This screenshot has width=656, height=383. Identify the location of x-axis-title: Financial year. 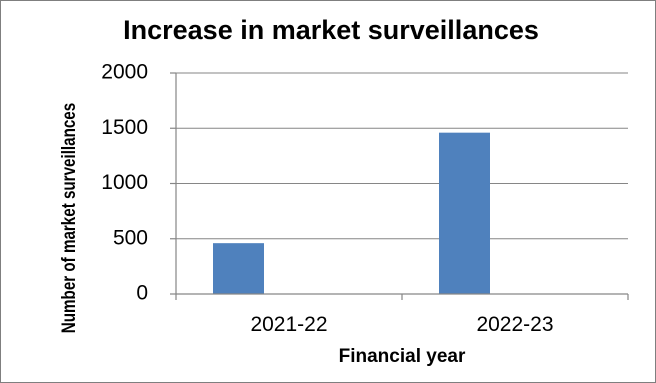
(402, 356).